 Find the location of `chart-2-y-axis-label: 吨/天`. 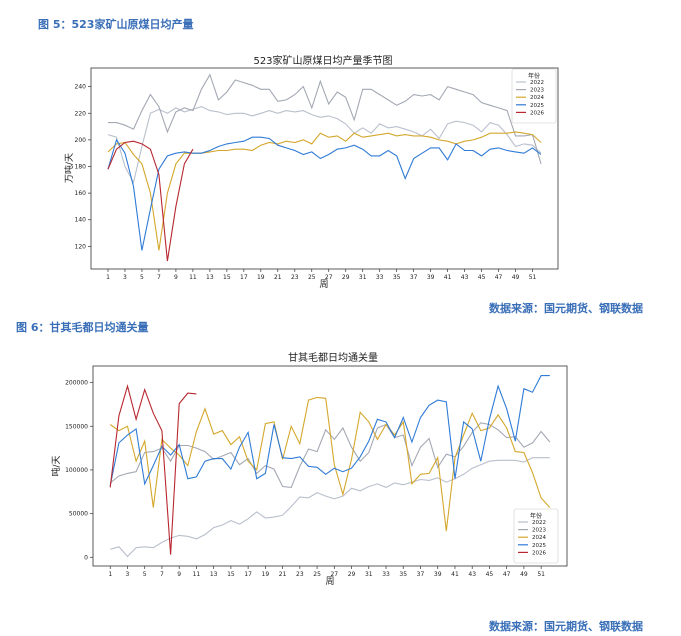

chart-2-y-axis-label: 吨/天 is located at coordinates (56, 465).